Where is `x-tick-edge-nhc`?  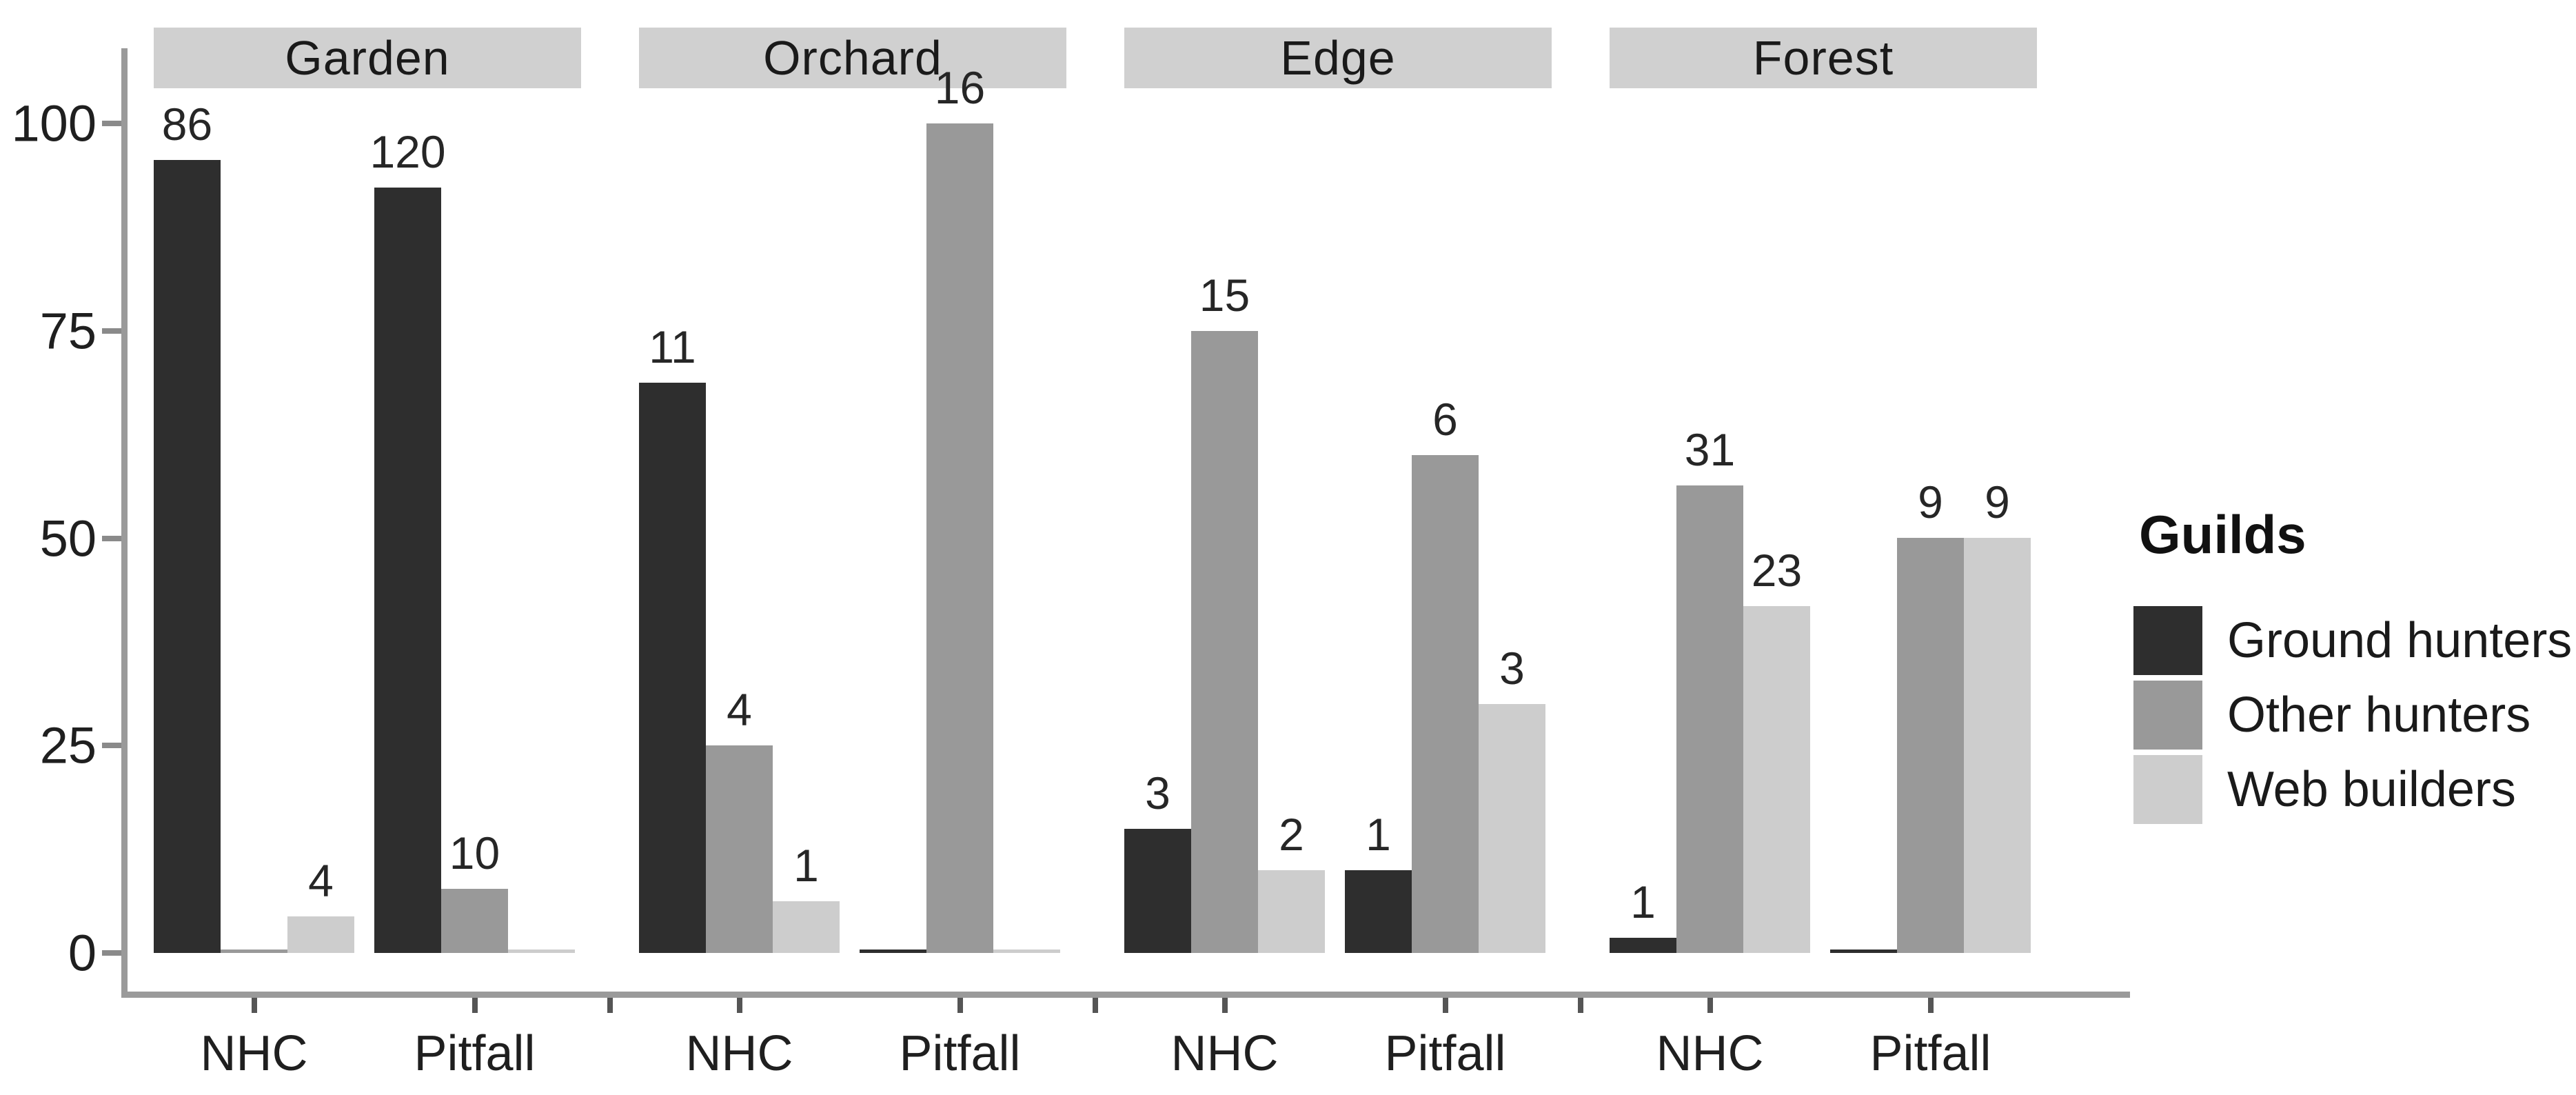
x-tick-edge-nhc is located at coordinates (1224, 1005).